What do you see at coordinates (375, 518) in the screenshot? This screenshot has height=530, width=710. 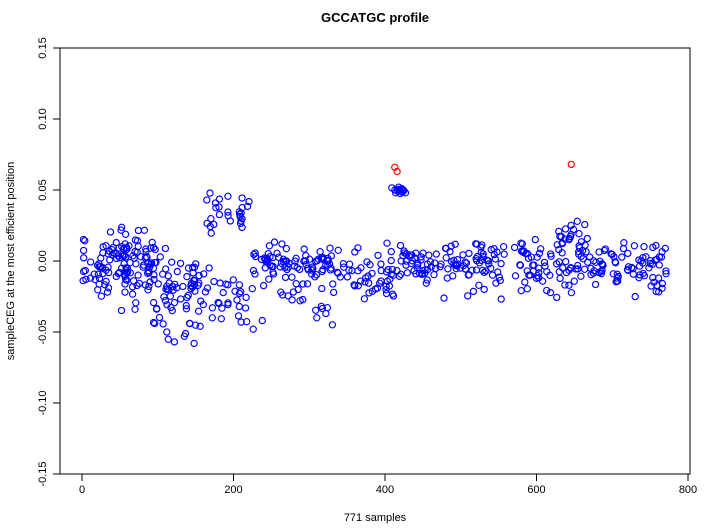 I see `x-axis-title: 771 samples` at bounding box center [375, 518].